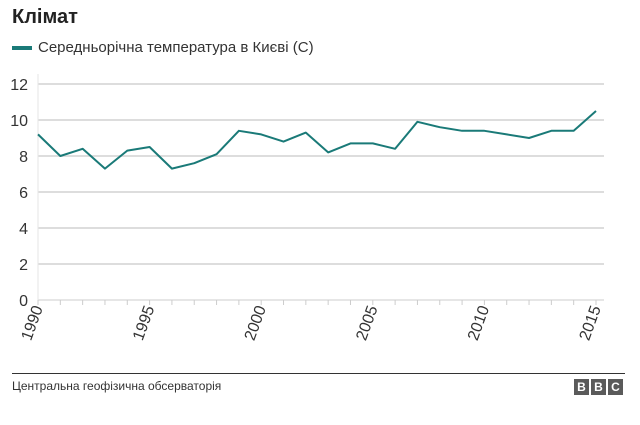  What do you see at coordinates (19, 121) in the screenshot?
I see `y-tick-label: 10` at bounding box center [19, 121].